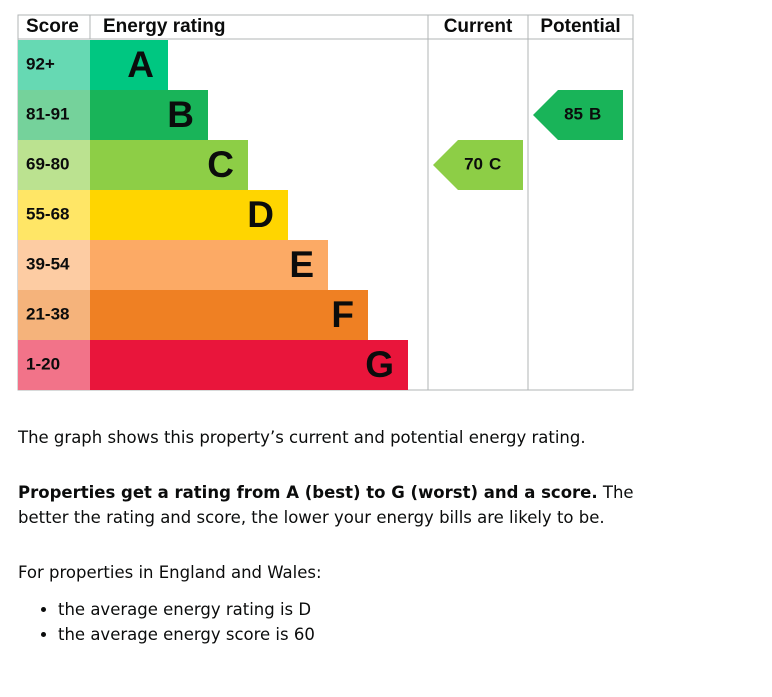 This screenshot has width=772, height=697. Describe the element at coordinates (170, 572) in the screenshot. I see `average-intro: For properties in England and Wales:` at that location.